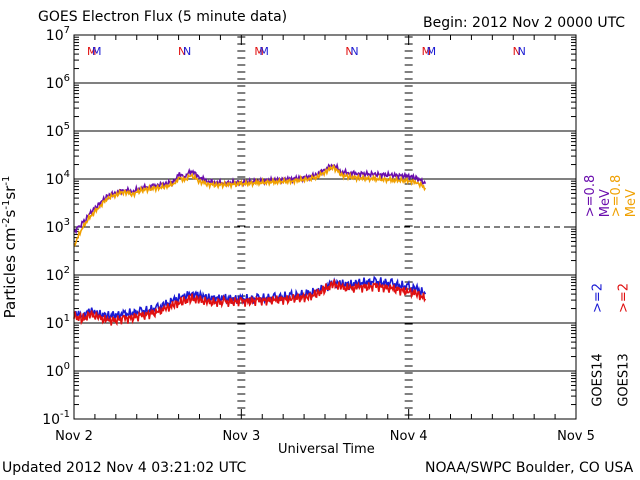  Describe the element at coordinates (624, 196) in the screenshot. I see `legend-goes13-ge08: >=0.8 MeV` at that location.